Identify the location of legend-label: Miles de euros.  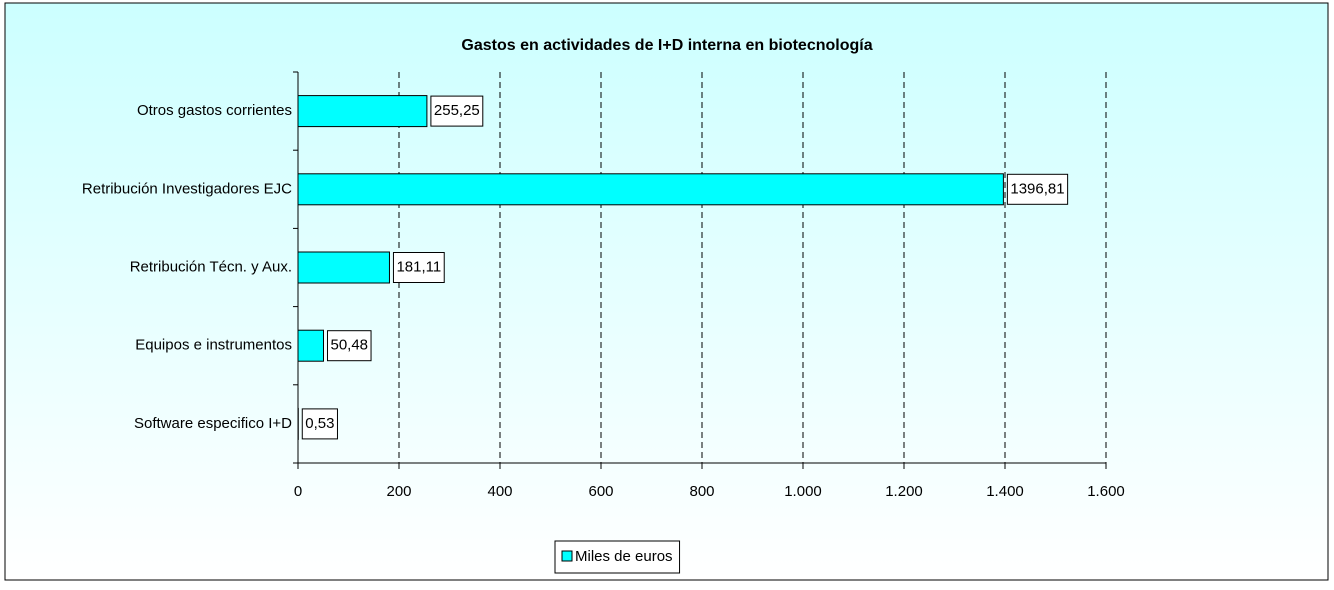
(624, 556).